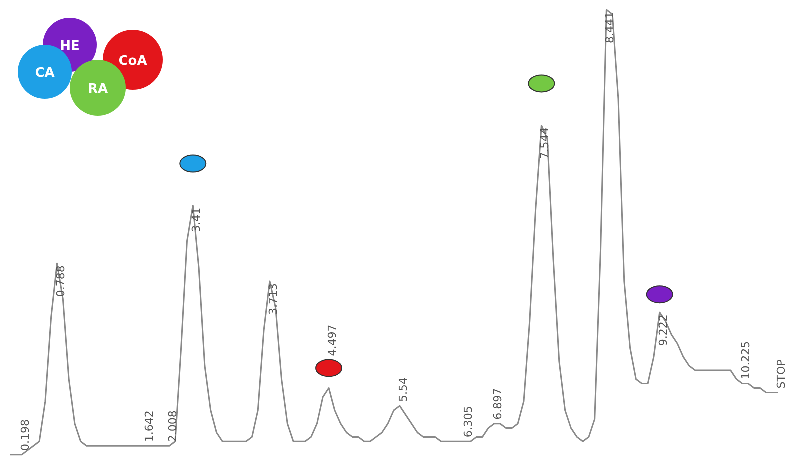 This screenshot has width=796, height=459. Describe the element at coordinates (545, 144) in the screenshot. I see `annotation: 7.544` at that location.